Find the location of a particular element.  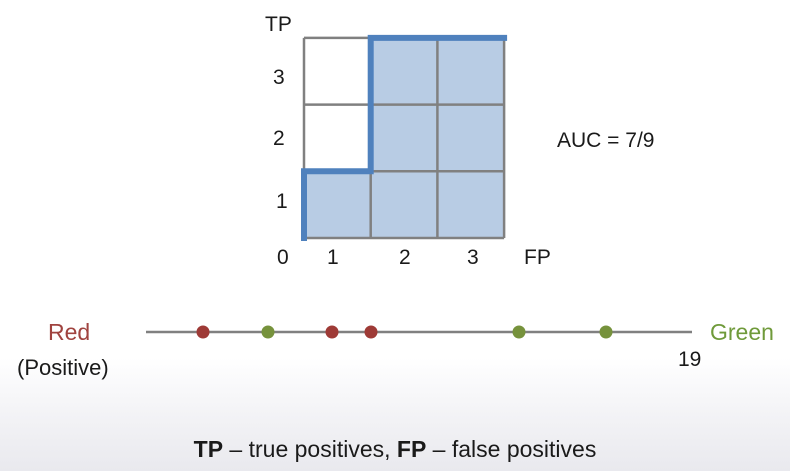

roc-curve is located at coordinates (404, 137).